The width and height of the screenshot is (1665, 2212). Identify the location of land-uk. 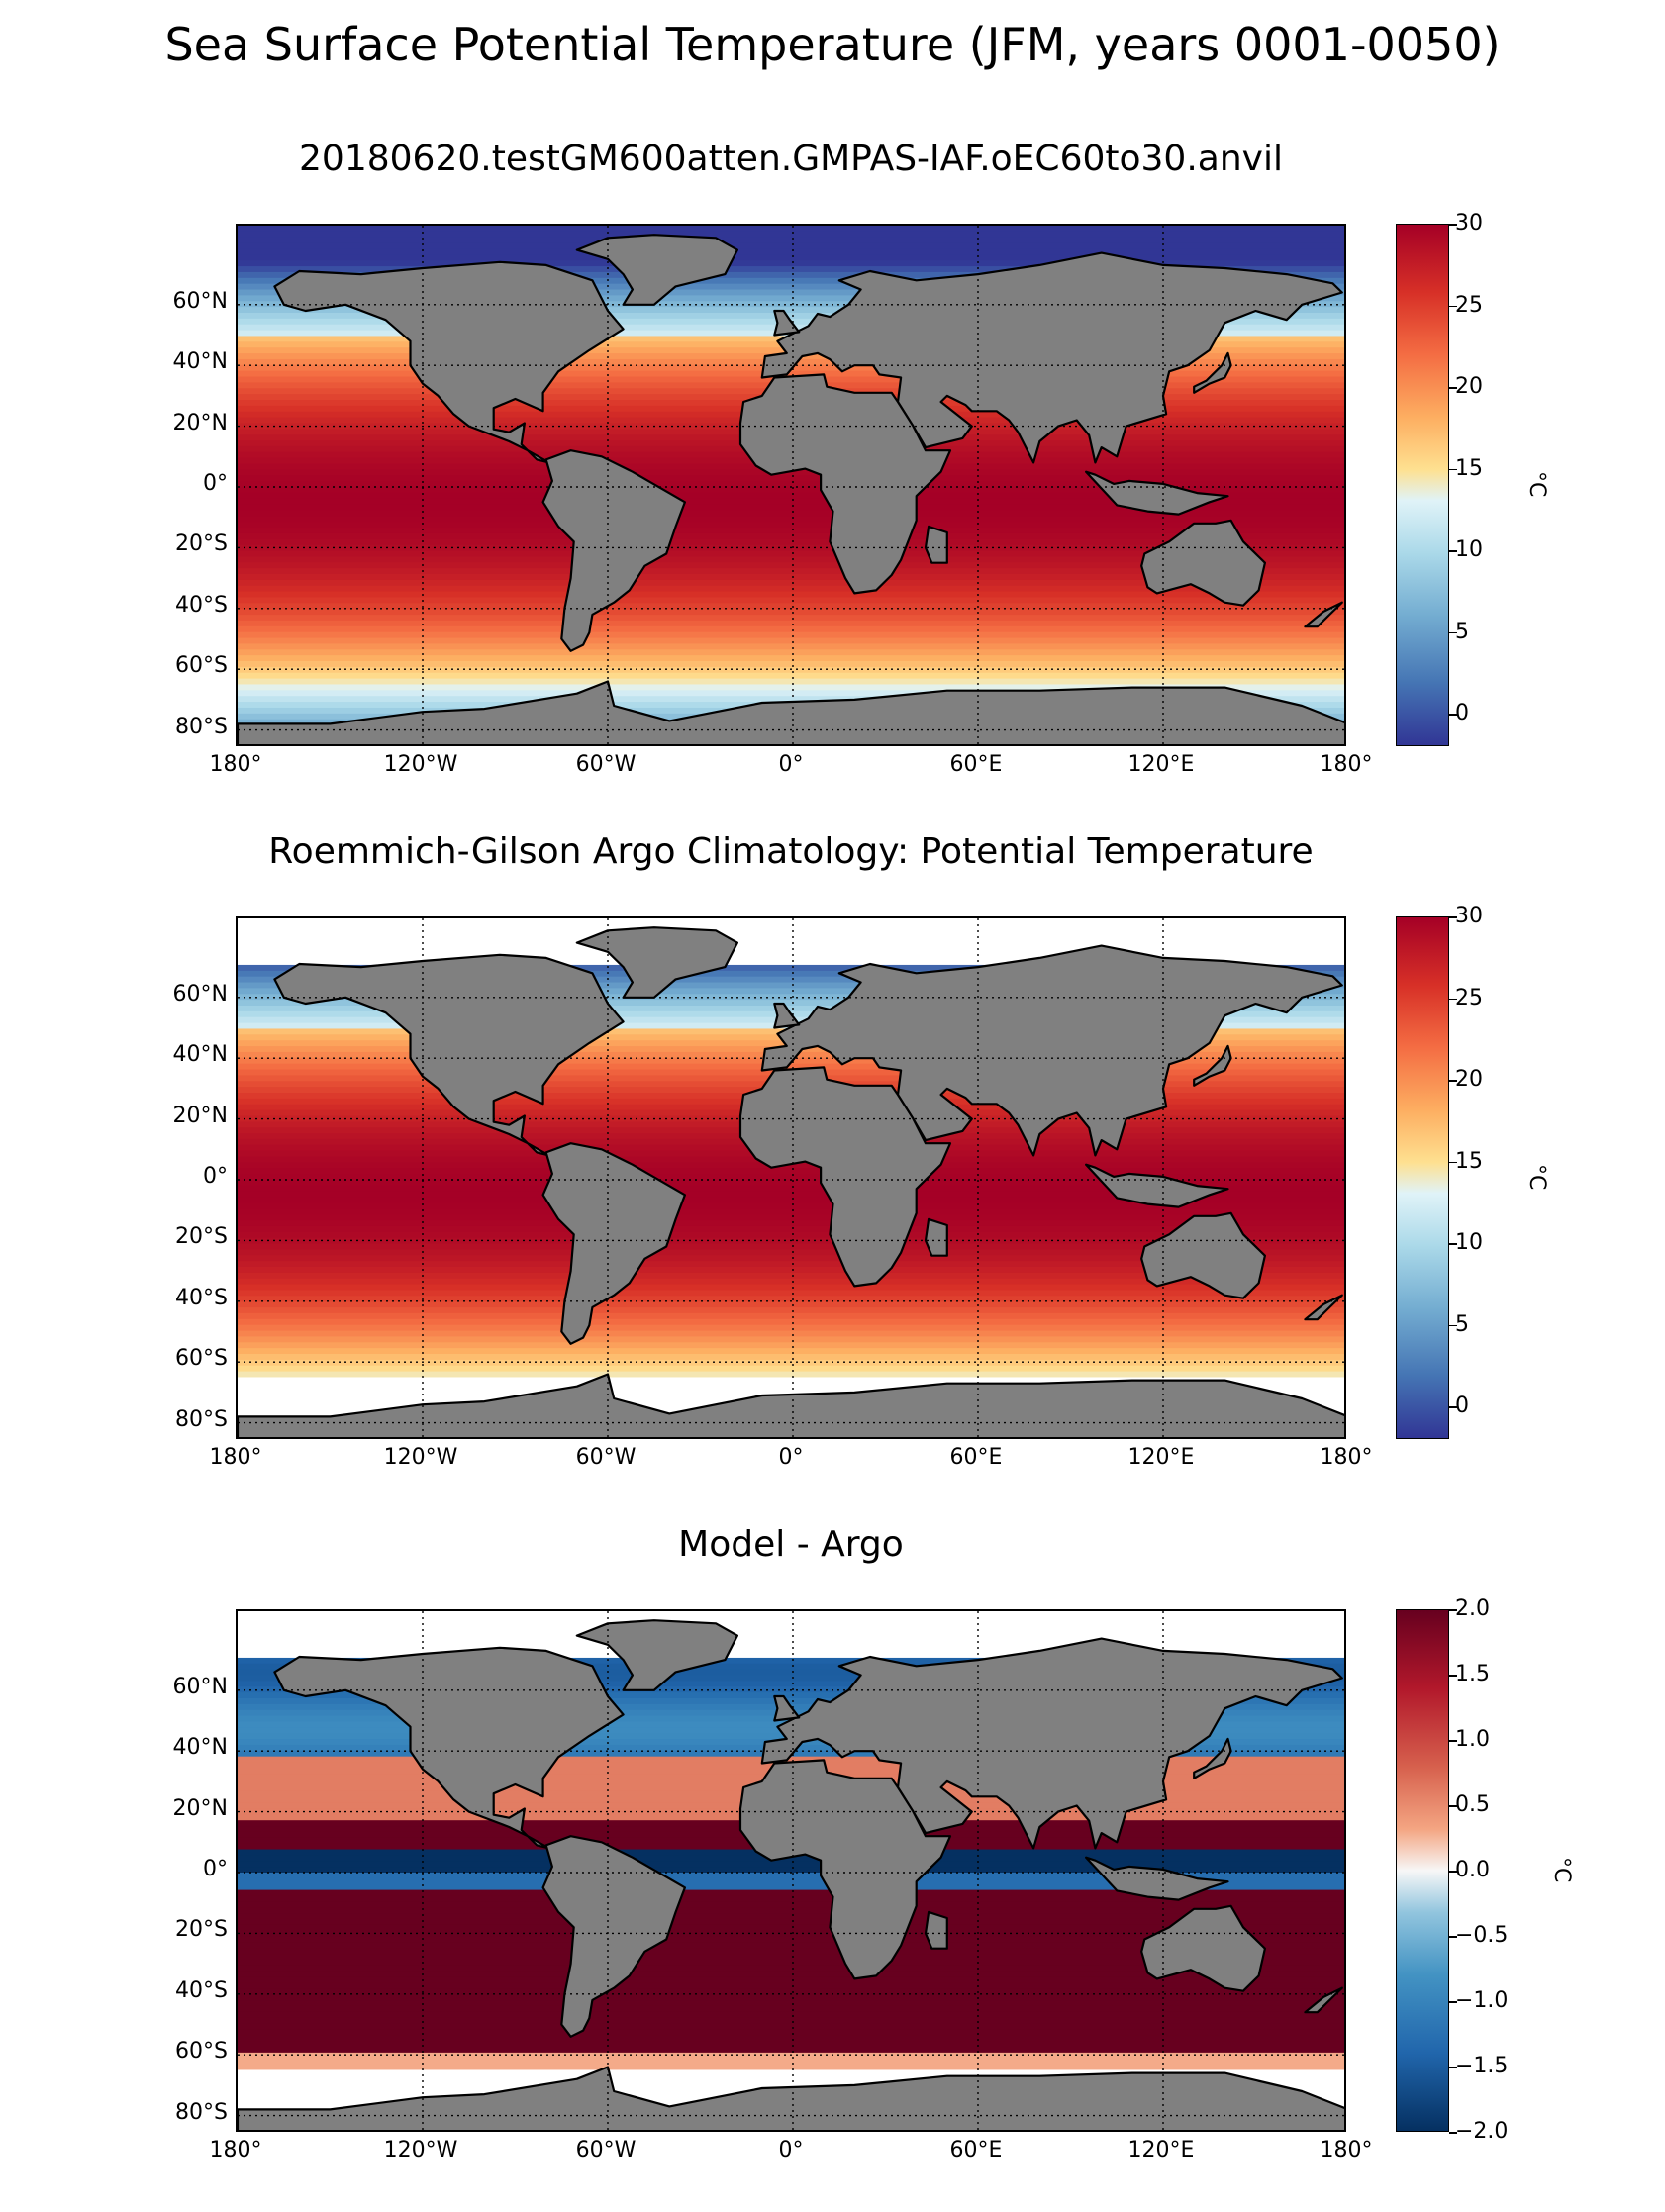
(787, 323).